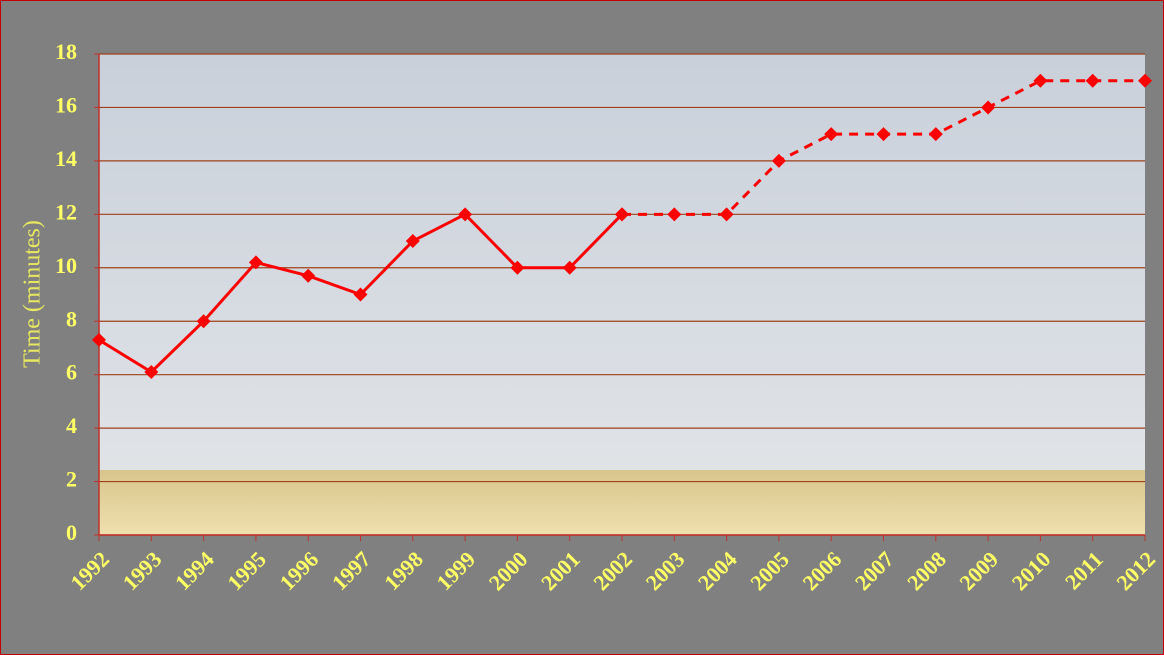 The image size is (1164, 655). I want to click on y-axis-title: Time (minutes), so click(33, 294).